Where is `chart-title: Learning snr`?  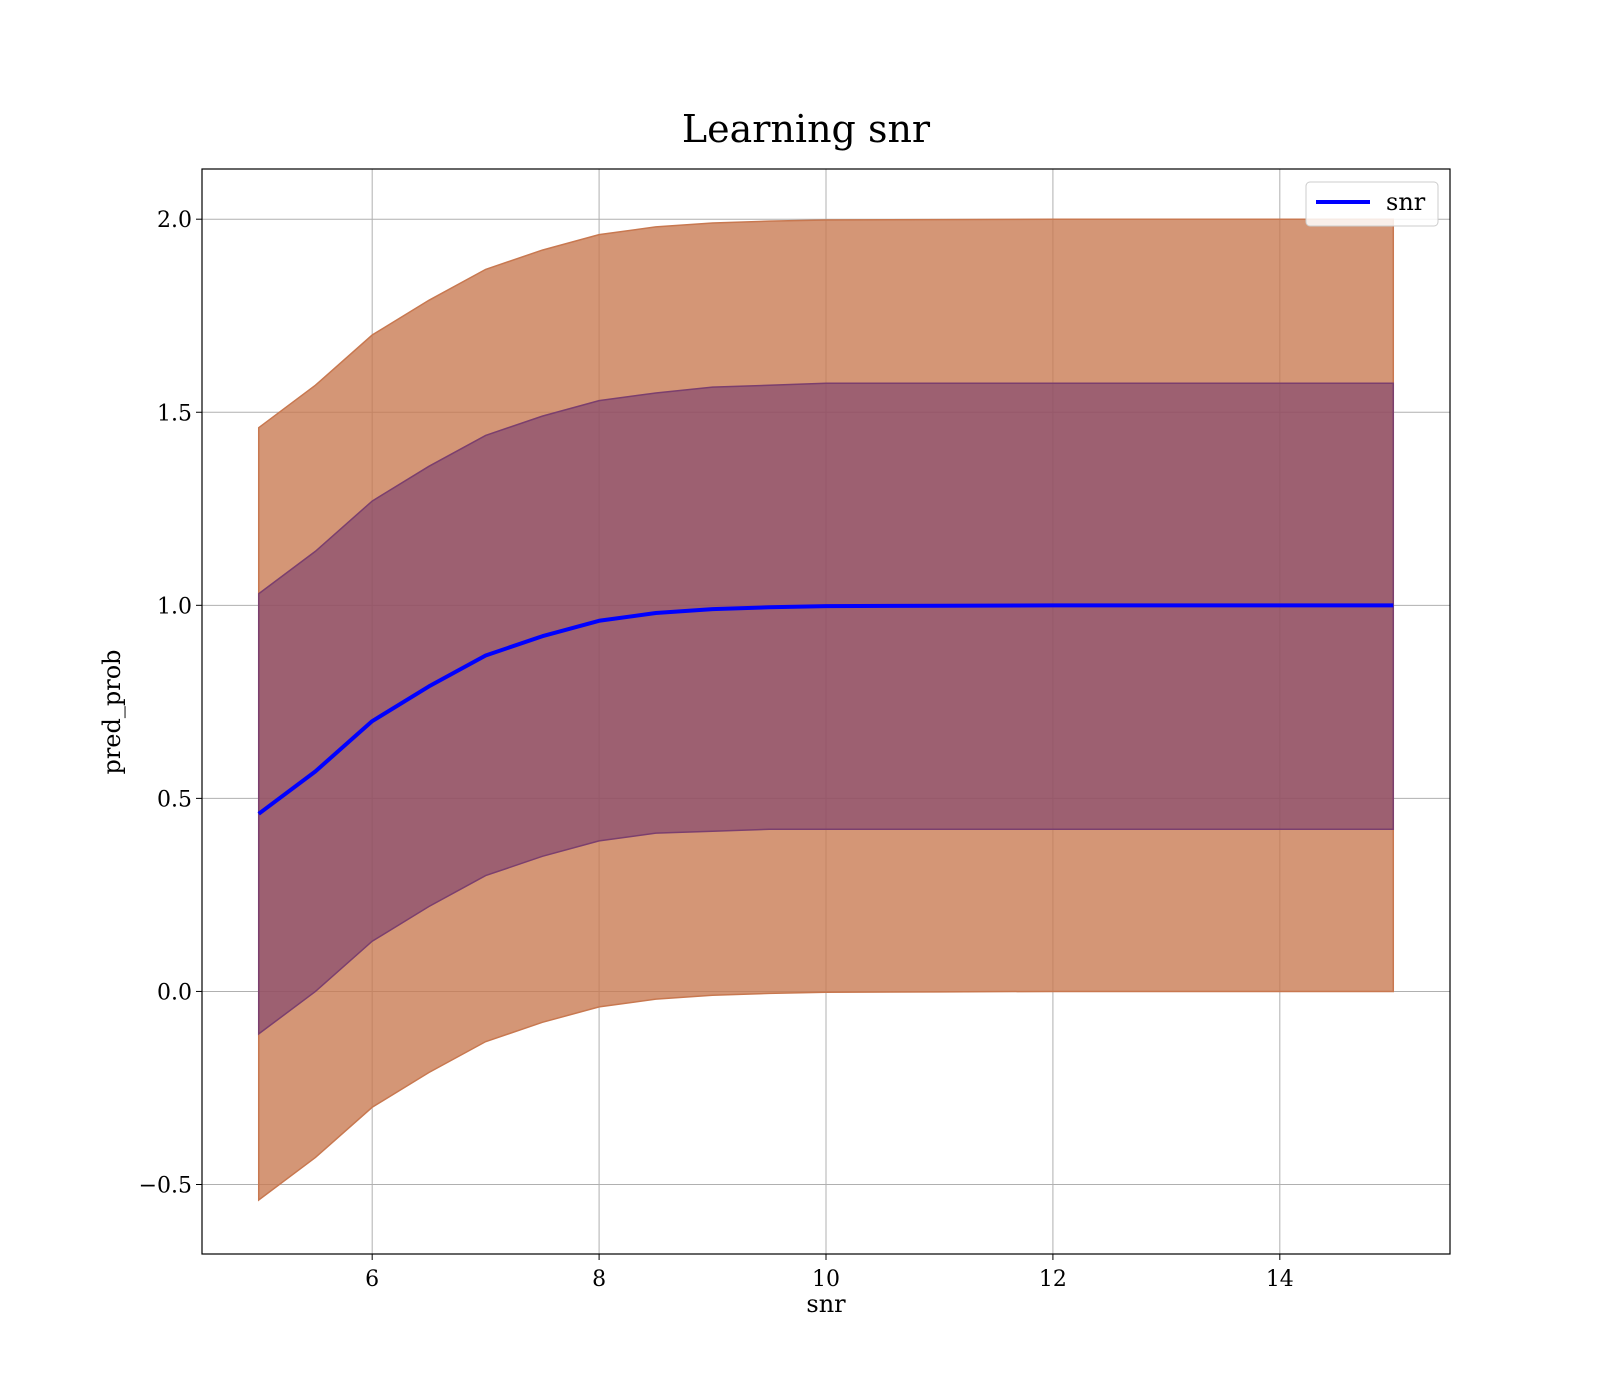 chart-title: Learning snr is located at coordinates (806, 129).